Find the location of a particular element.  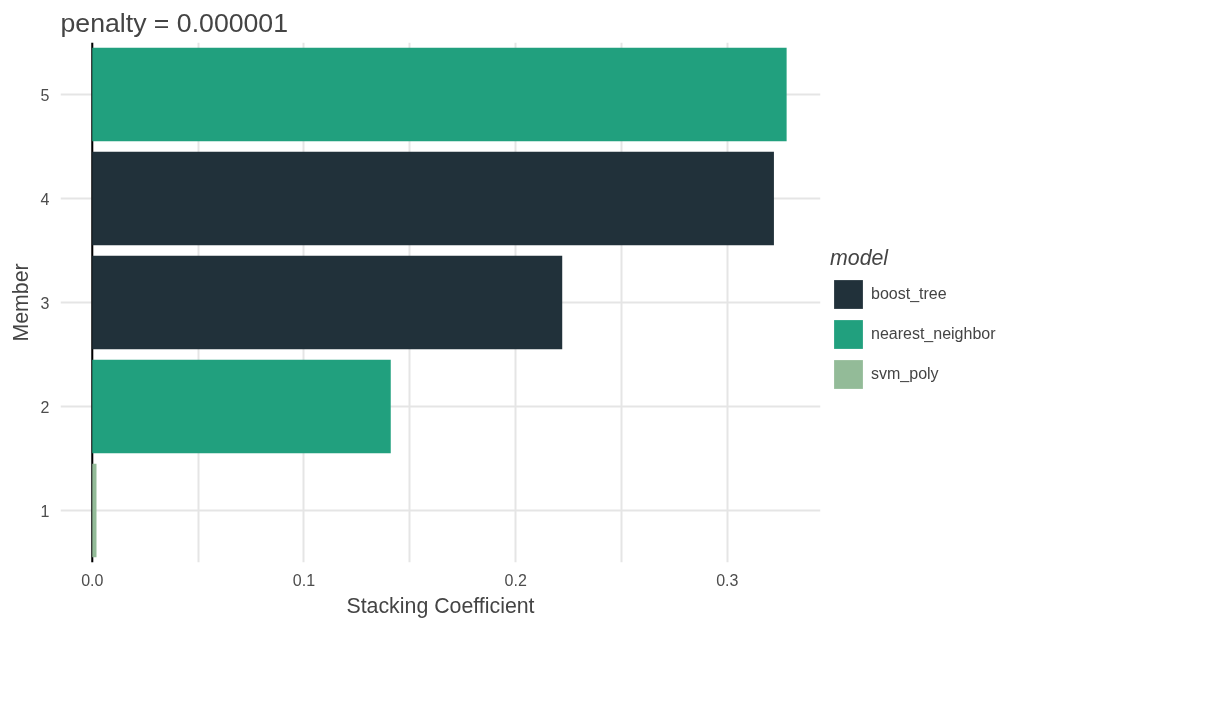

legend-label: boost_tree is located at coordinates (909, 294).